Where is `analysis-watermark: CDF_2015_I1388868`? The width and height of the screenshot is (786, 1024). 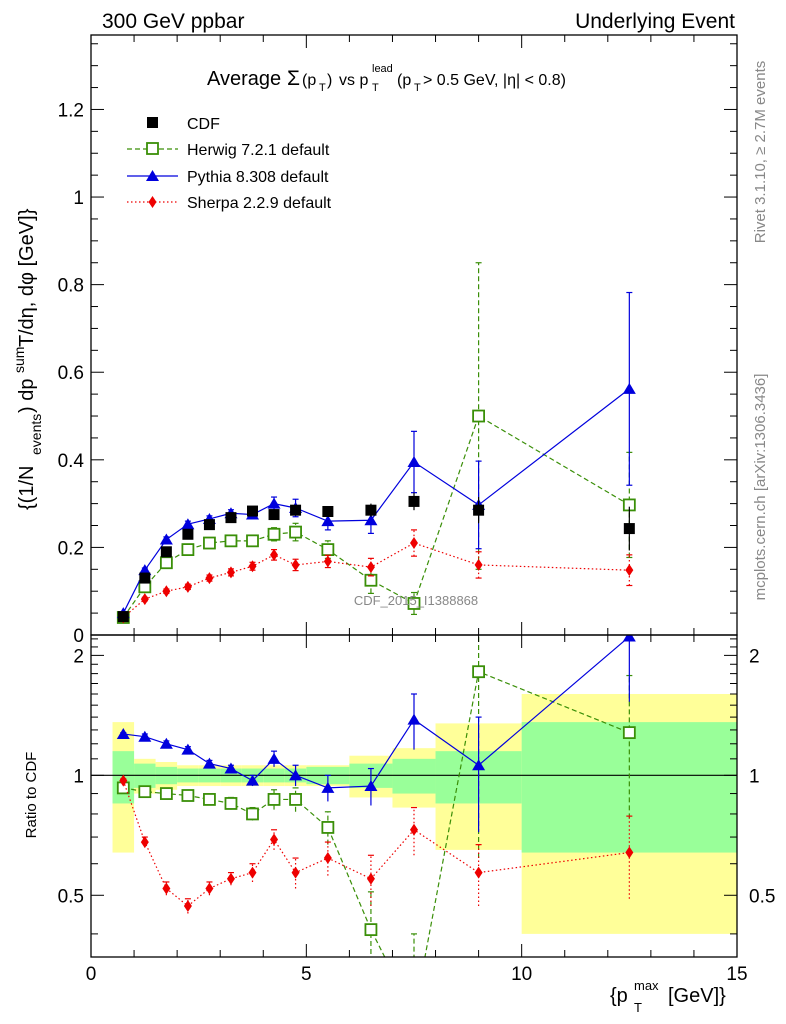
analysis-watermark: CDF_2015_I1388868 is located at coordinates (416, 600).